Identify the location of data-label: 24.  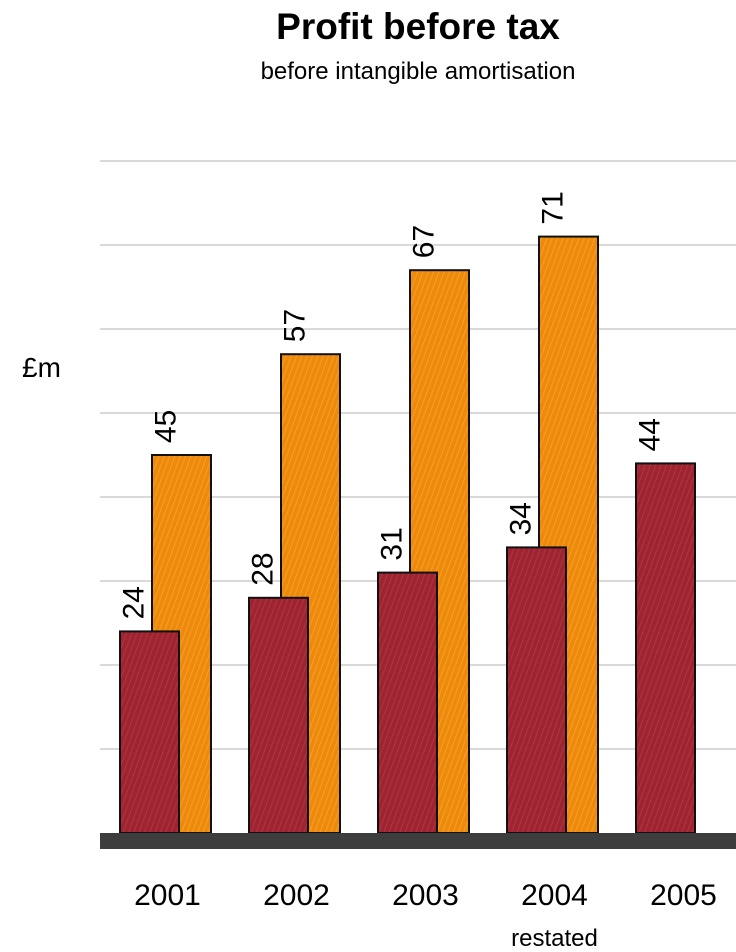
(133, 602).